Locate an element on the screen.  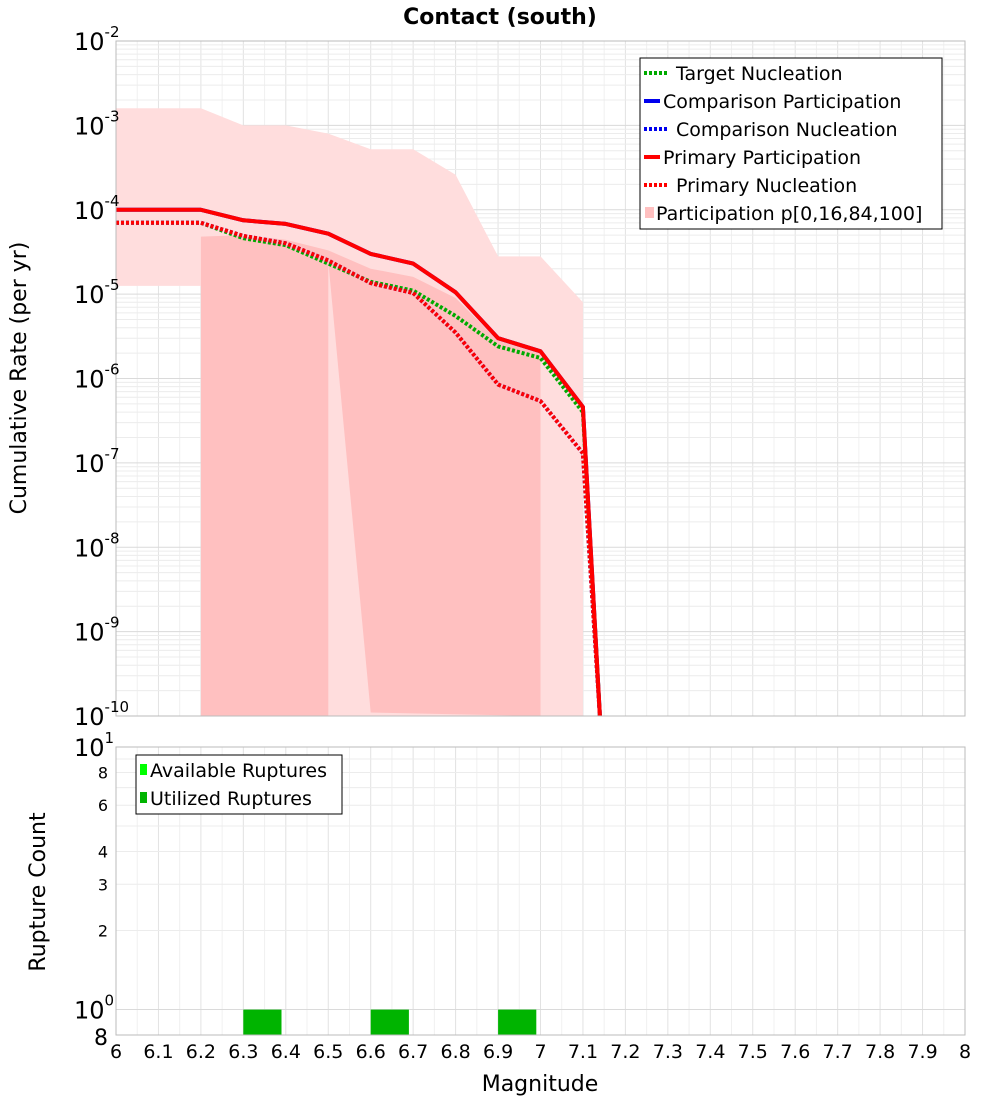
bottom-y-tick-minor: 2 is located at coordinates (103, 931).